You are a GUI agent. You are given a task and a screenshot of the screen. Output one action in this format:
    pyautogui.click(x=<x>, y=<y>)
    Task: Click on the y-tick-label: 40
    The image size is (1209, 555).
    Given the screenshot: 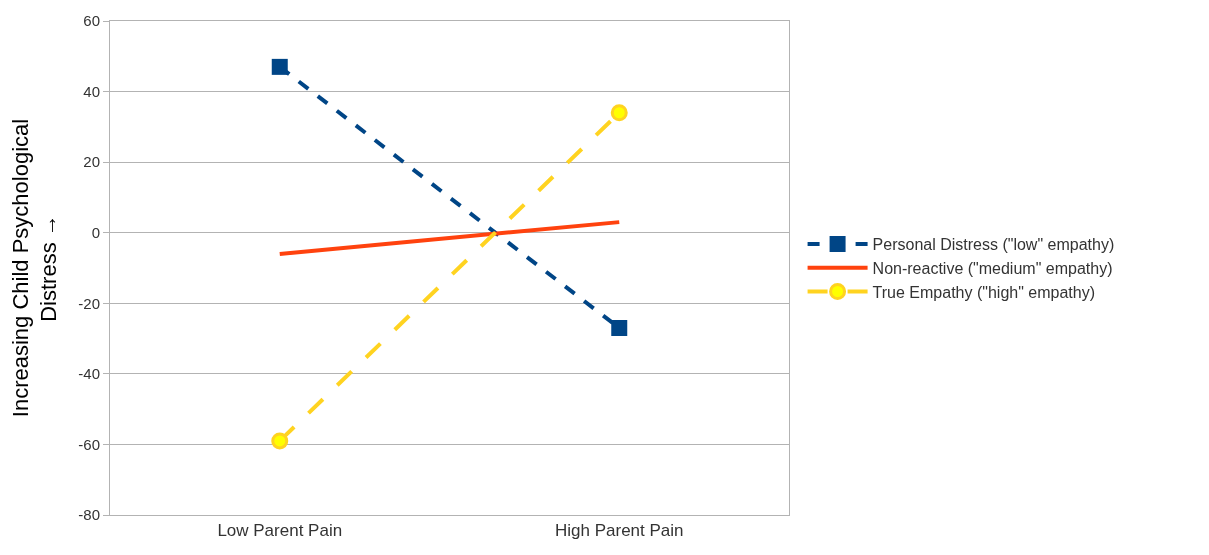 What is the action you would take?
    pyautogui.click(x=91, y=91)
    